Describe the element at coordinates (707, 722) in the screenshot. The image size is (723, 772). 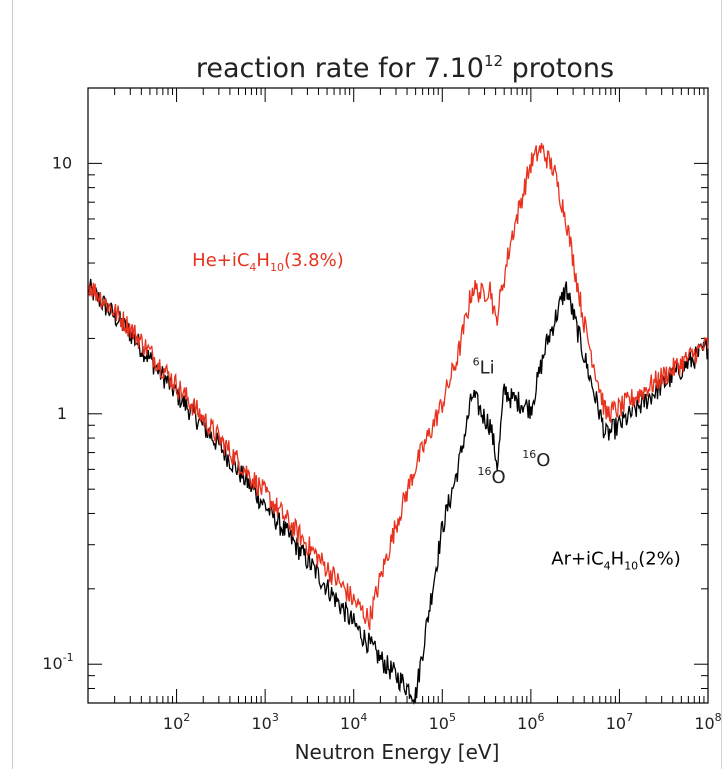
I see `x-tick-label: 10⁸` at that location.